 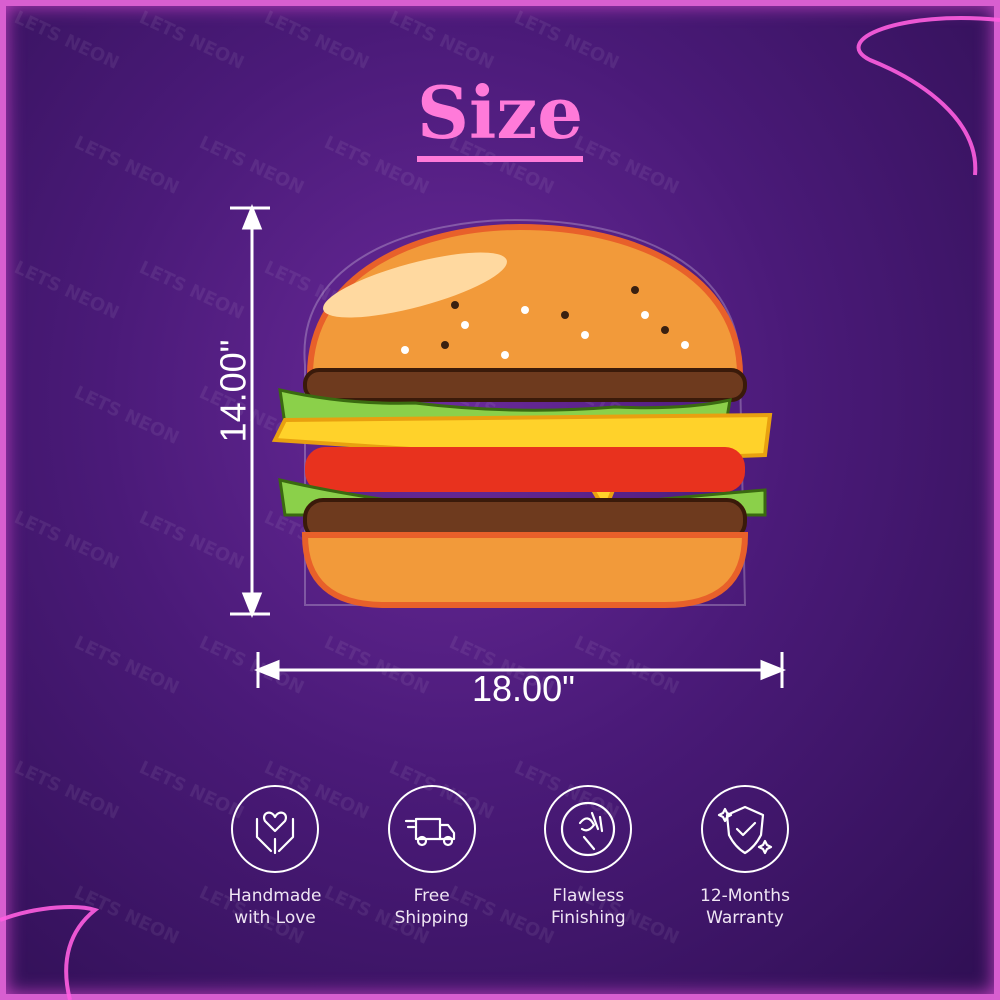 I want to click on shield-check-icon, so click(x=745, y=830).